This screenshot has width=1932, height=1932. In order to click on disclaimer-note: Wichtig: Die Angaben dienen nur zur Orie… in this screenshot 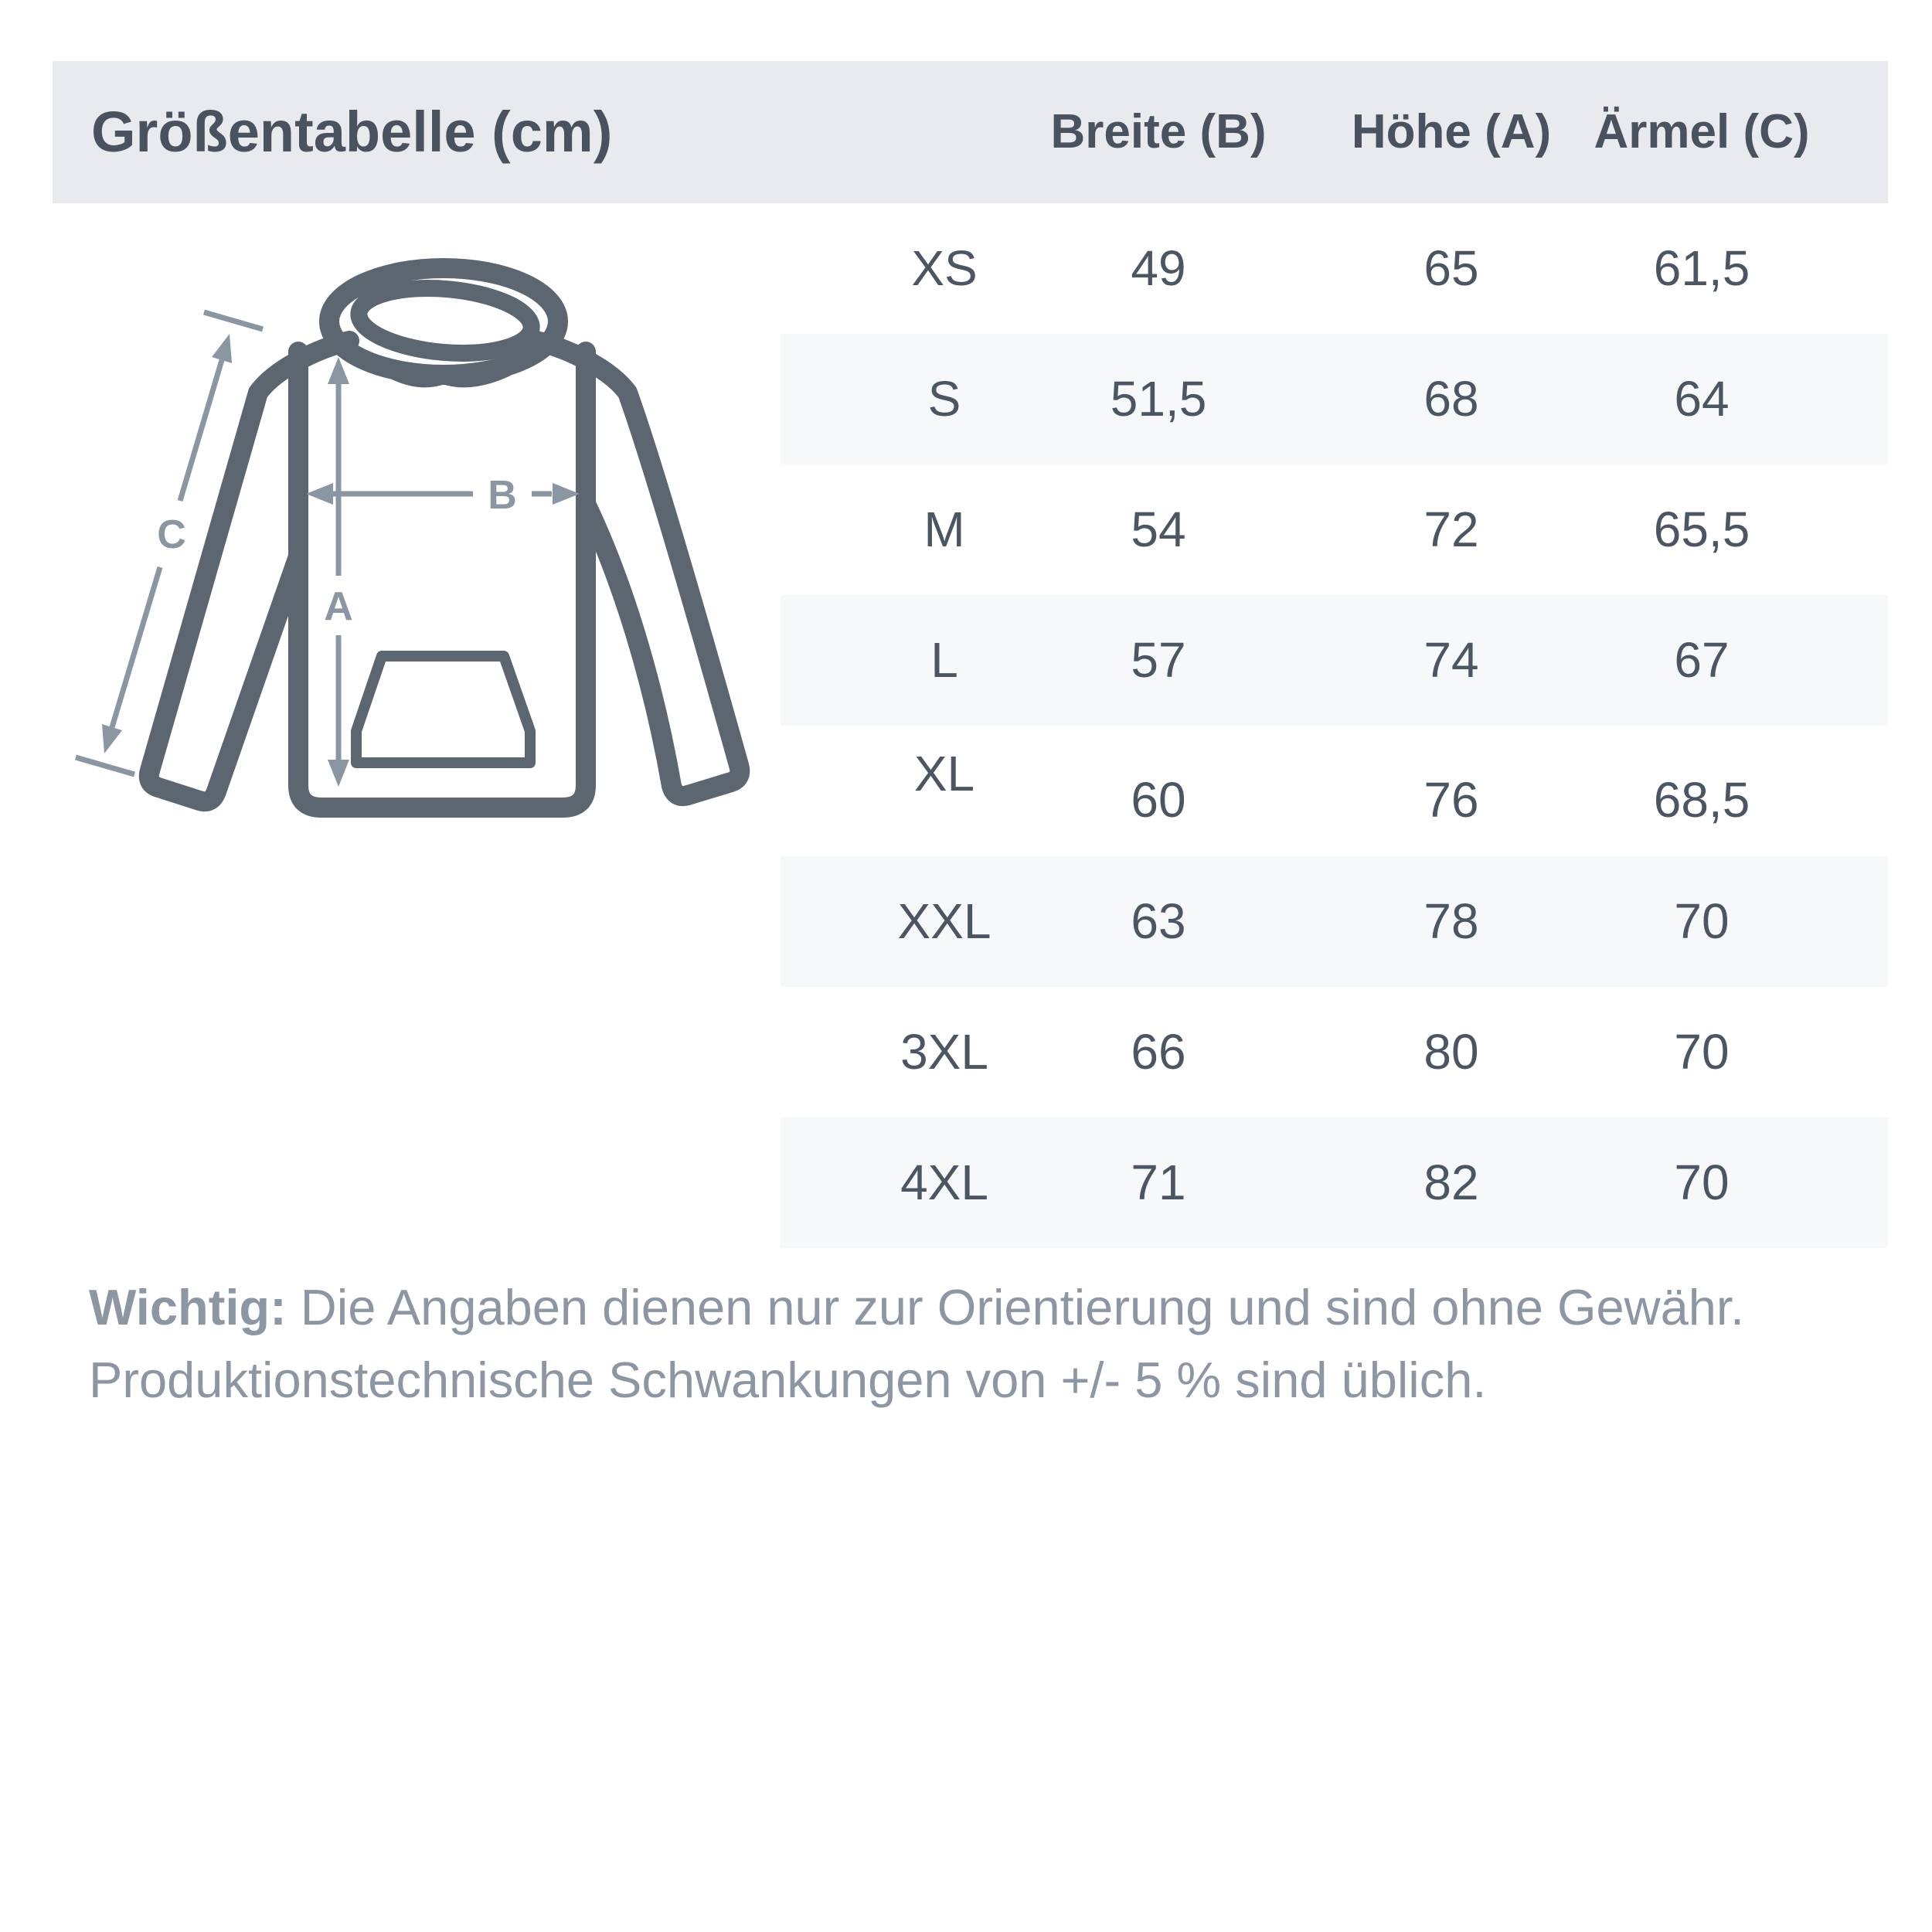, I will do `click(982, 1344)`.